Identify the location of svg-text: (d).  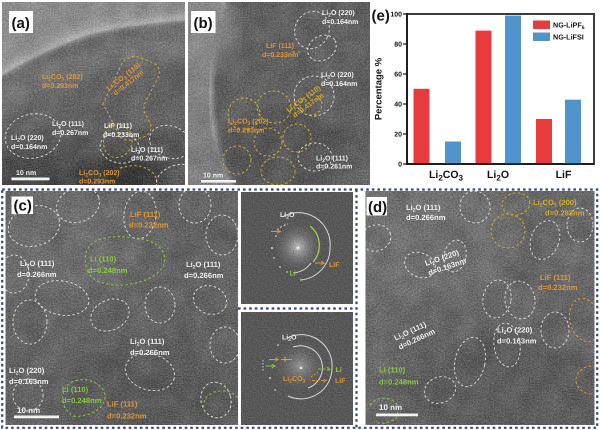
(377, 207).